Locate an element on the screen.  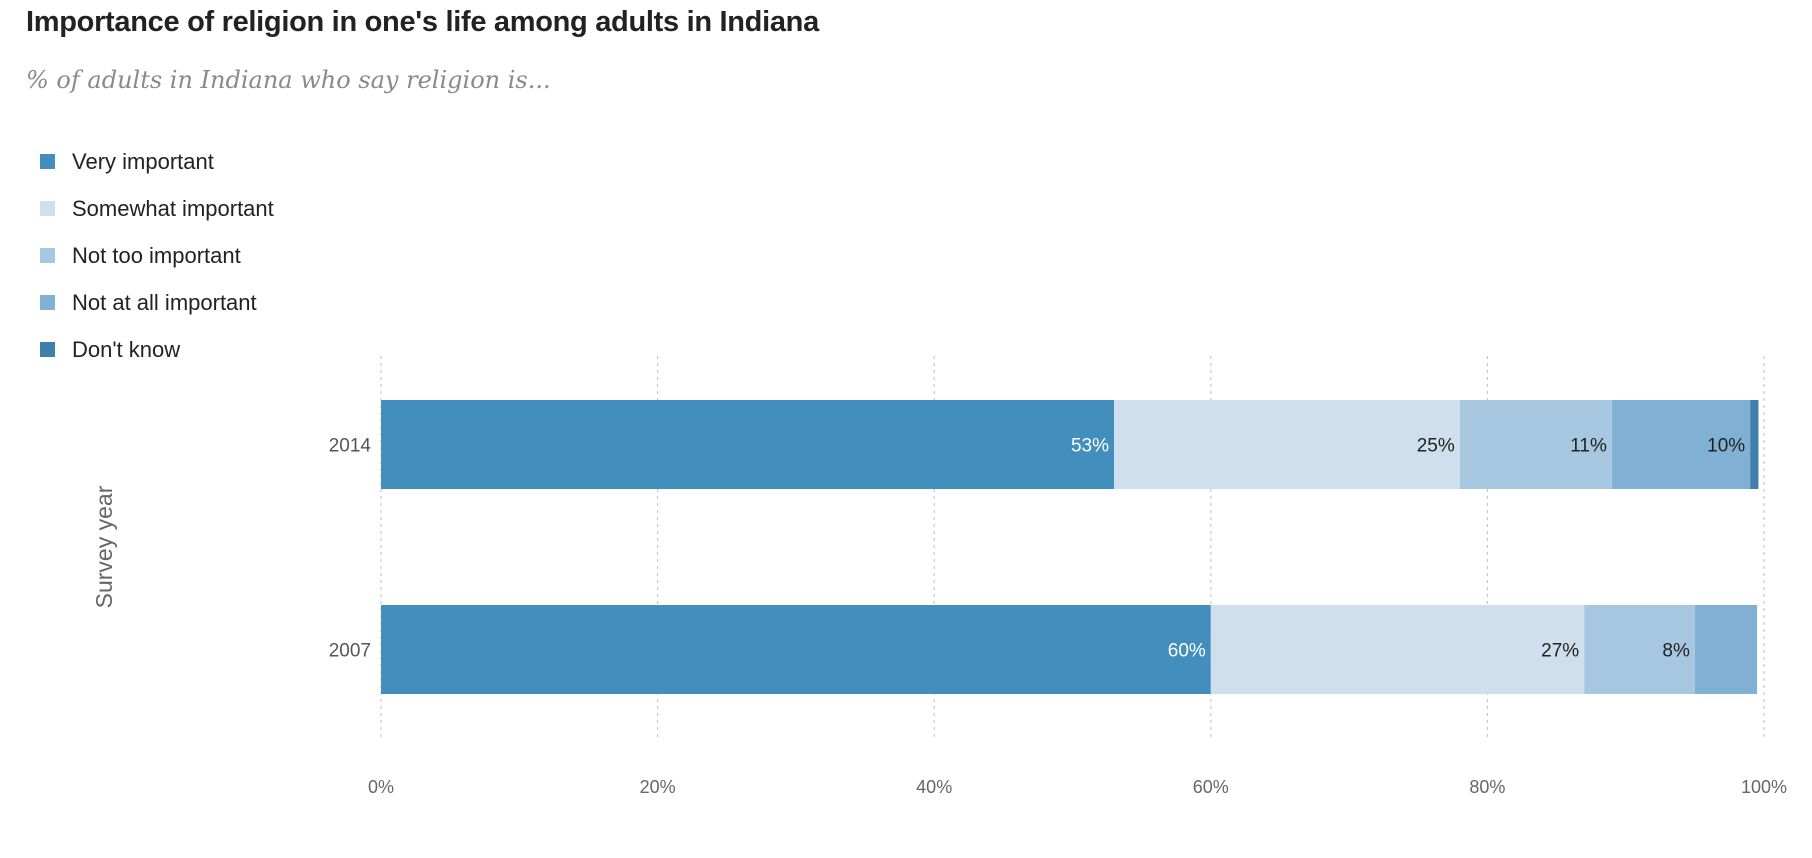
data-label: 53% is located at coordinates (1090, 446).